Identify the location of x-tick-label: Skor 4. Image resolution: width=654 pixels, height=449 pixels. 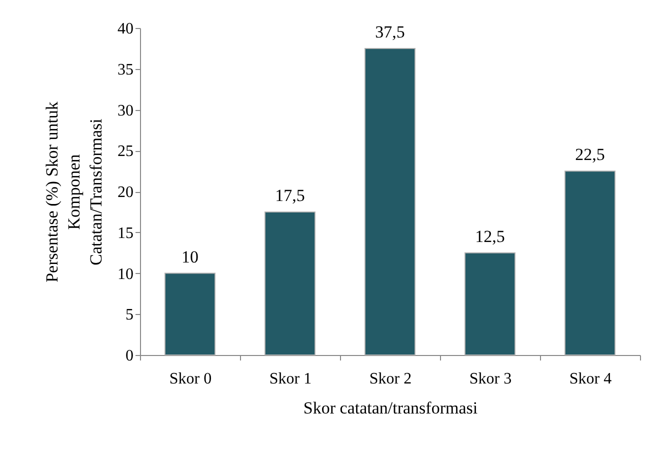
(590, 379).